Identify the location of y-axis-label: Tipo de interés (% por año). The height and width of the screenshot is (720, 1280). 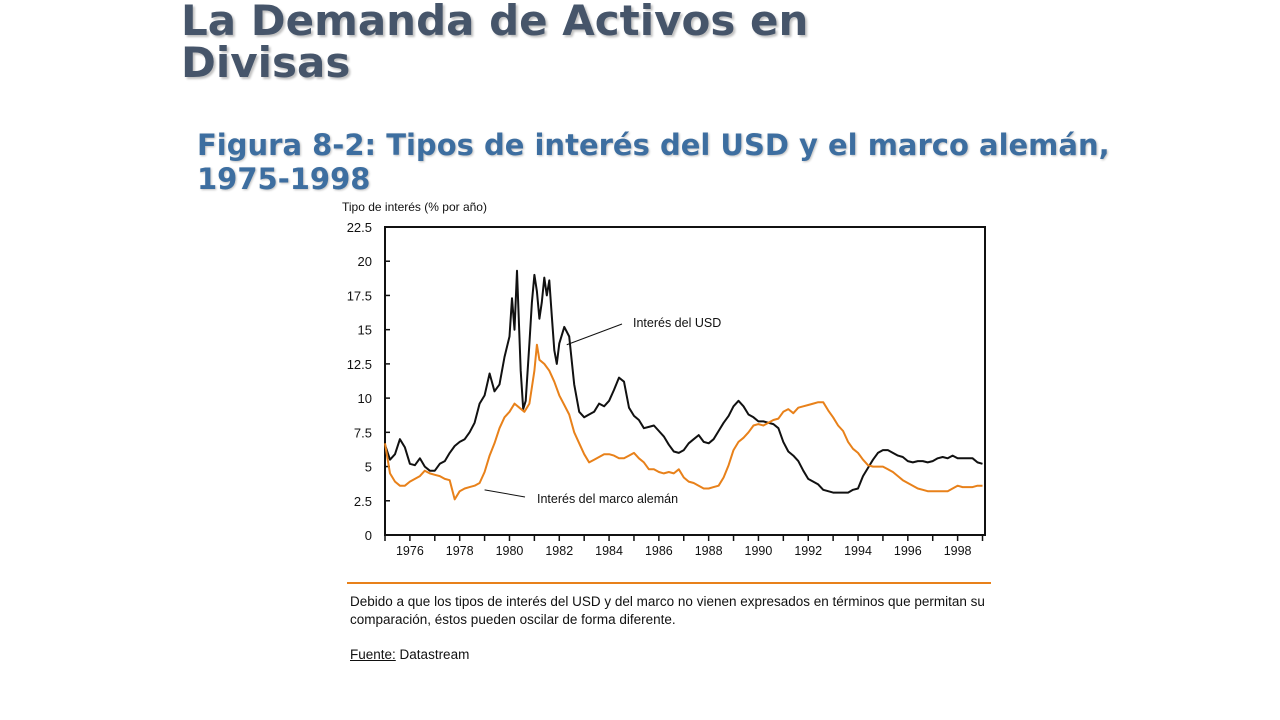
(414, 207).